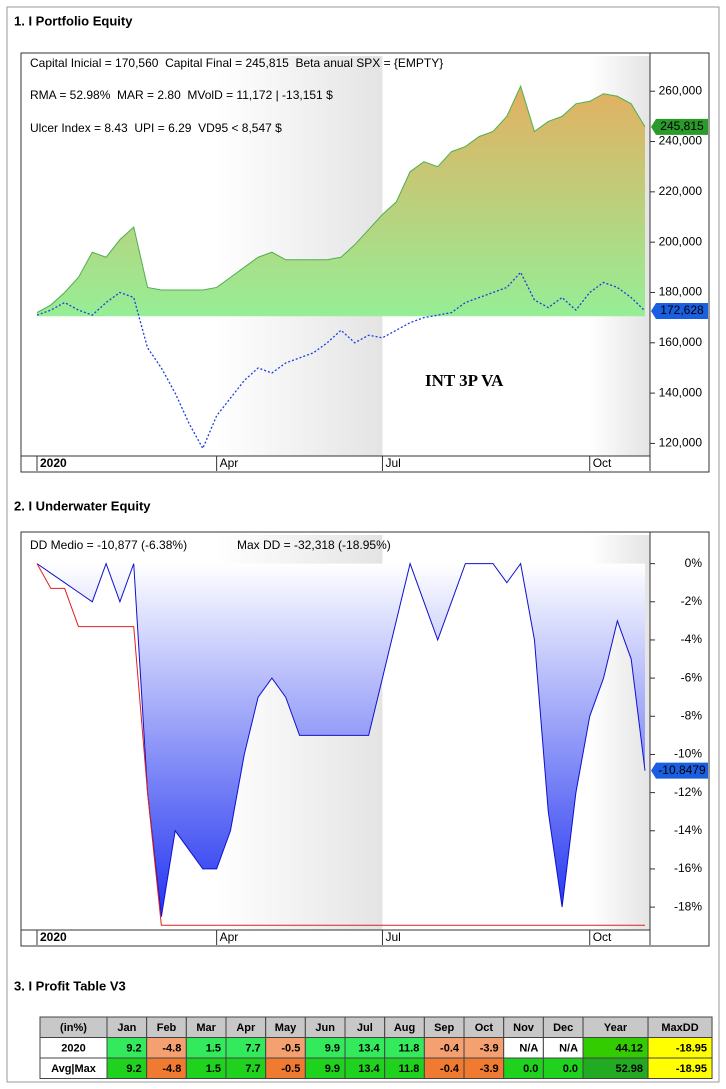 The height and width of the screenshot is (1089, 726). What do you see at coordinates (524, 1028) in the screenshot?
I see `header-text: Nov` at bounding box center [524, 1028].